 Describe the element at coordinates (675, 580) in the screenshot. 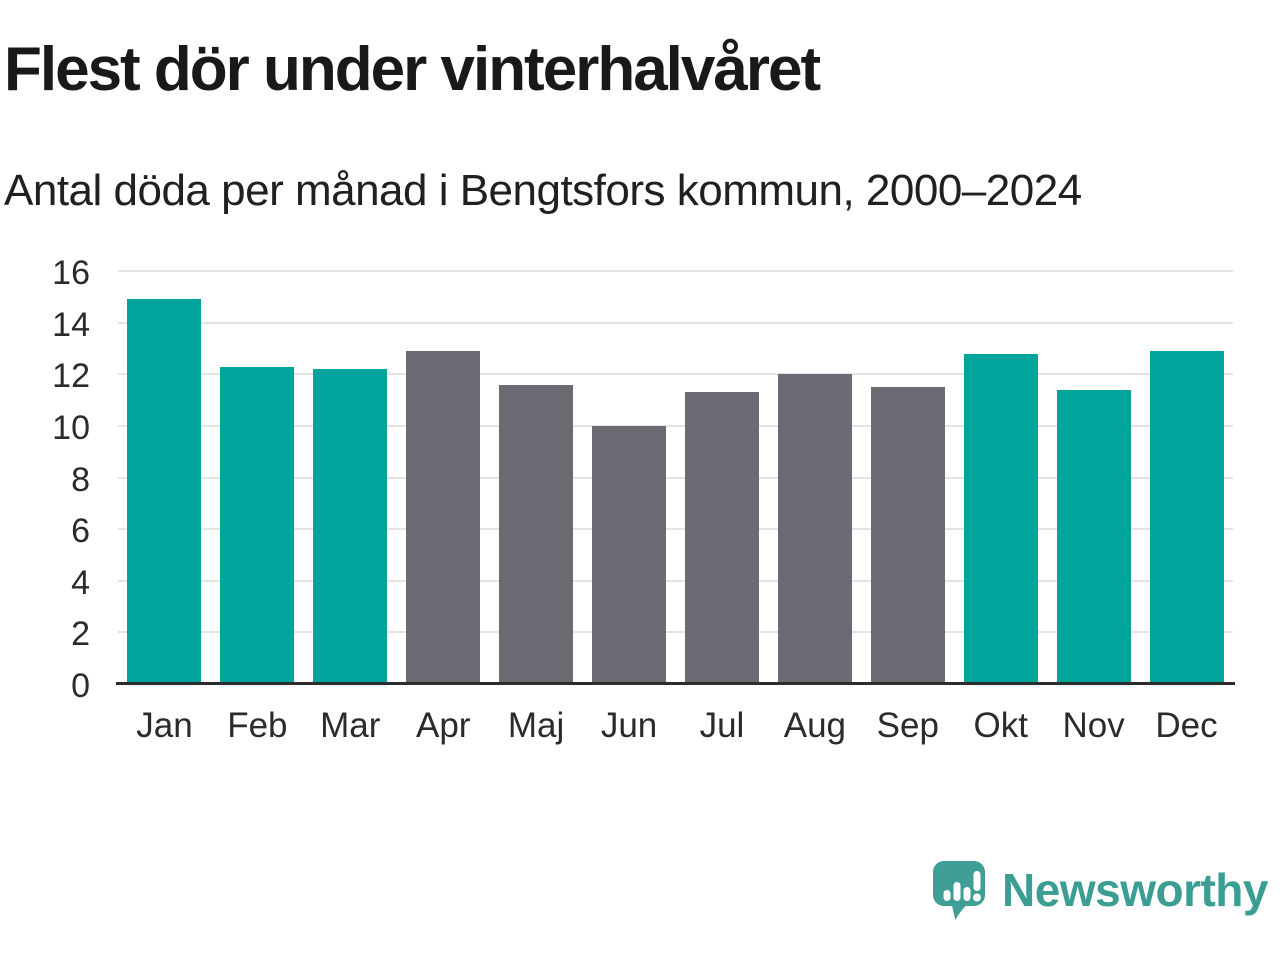

I see `gridline-y4` at that location.